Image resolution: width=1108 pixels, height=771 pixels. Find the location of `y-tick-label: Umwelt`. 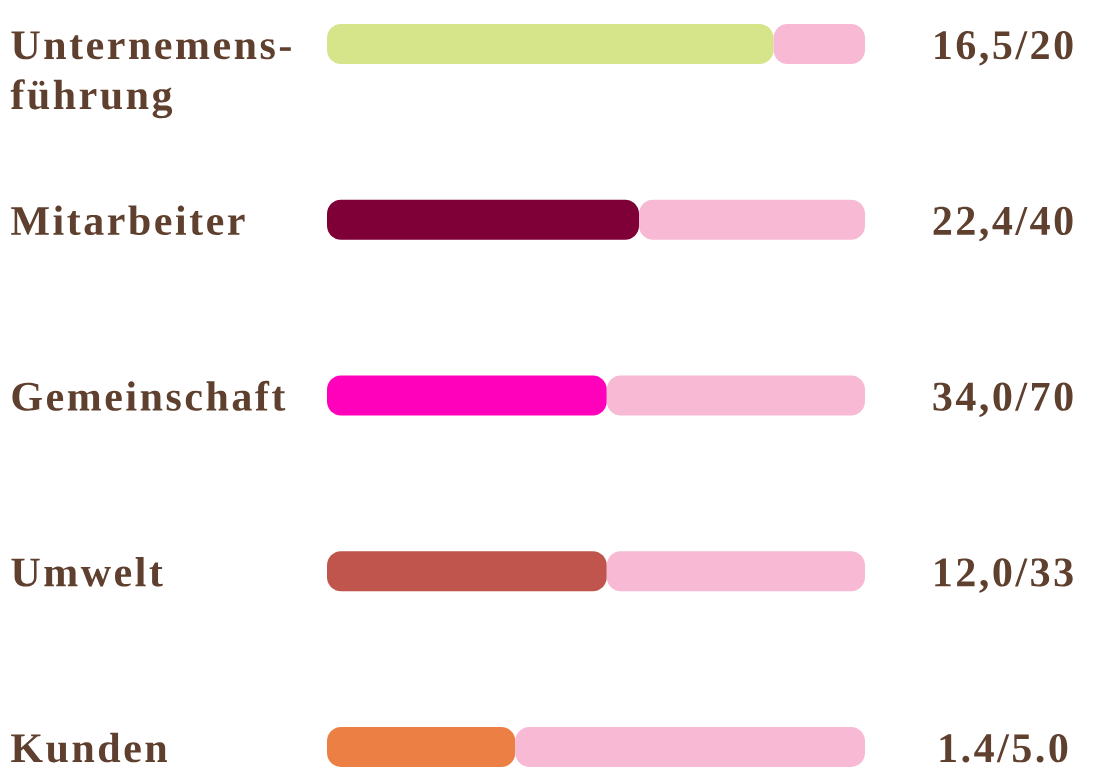

y-tick-label: Umwelt is located at coordinates (87, 572).